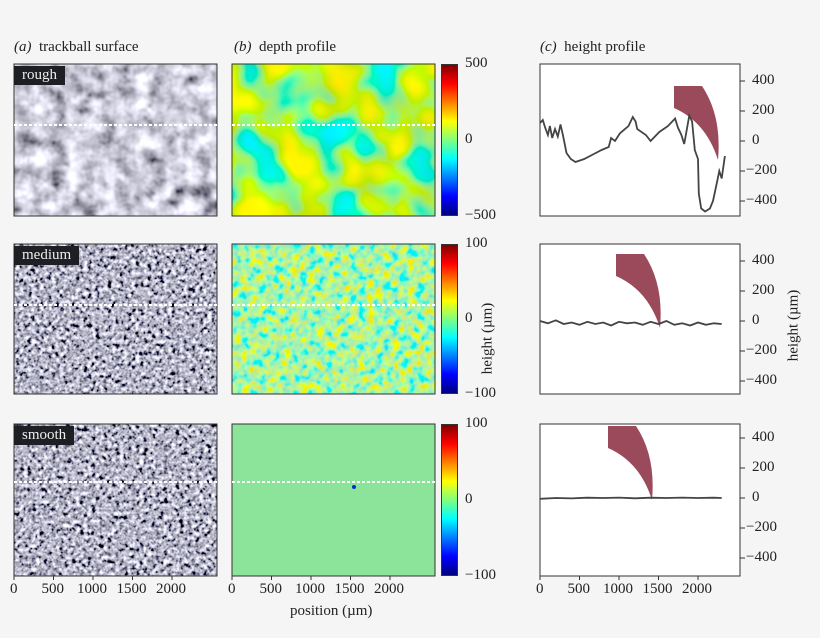 The image size is (820, 638). What do you see at coordinates (39, 75) in the screenshot?
I see `row-label-rough: rough` at bounding box center [39, 75].